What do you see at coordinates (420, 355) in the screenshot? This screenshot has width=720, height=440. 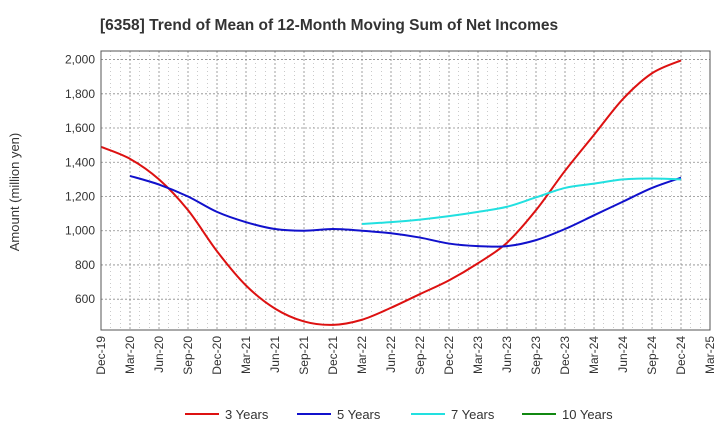 I see `x-tick-label: Sep-22` at bounding box center [420, 355].